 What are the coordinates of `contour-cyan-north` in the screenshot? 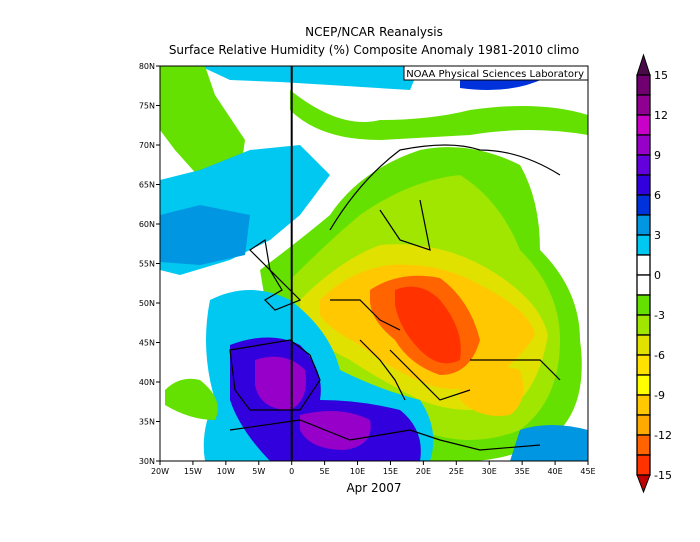 It's located at (310, 78).